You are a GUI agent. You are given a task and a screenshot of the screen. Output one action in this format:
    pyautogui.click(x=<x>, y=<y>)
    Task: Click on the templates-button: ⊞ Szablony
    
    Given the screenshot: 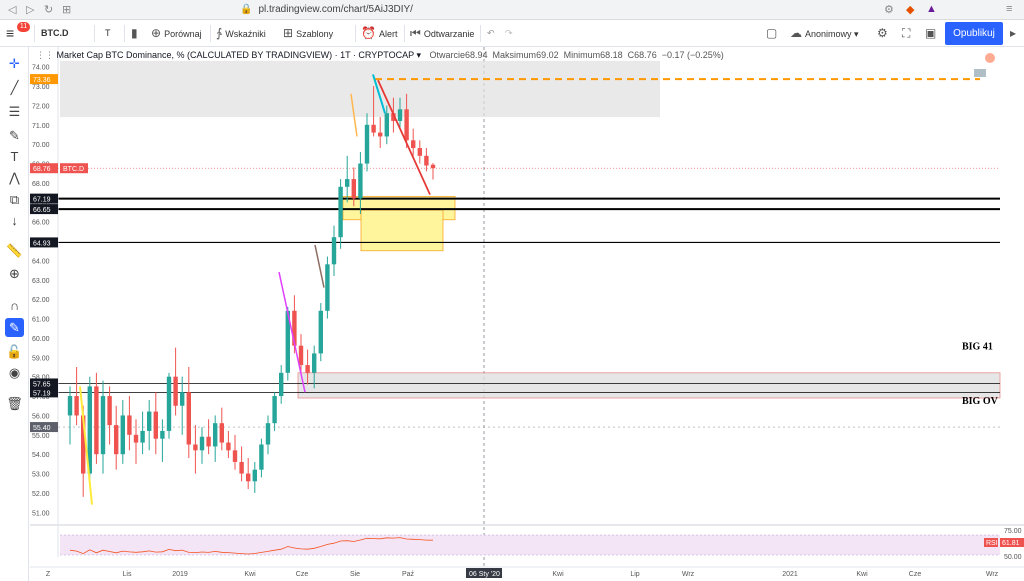 What is the action you would take?
    pyautogui.click(x=308, y=33)
    